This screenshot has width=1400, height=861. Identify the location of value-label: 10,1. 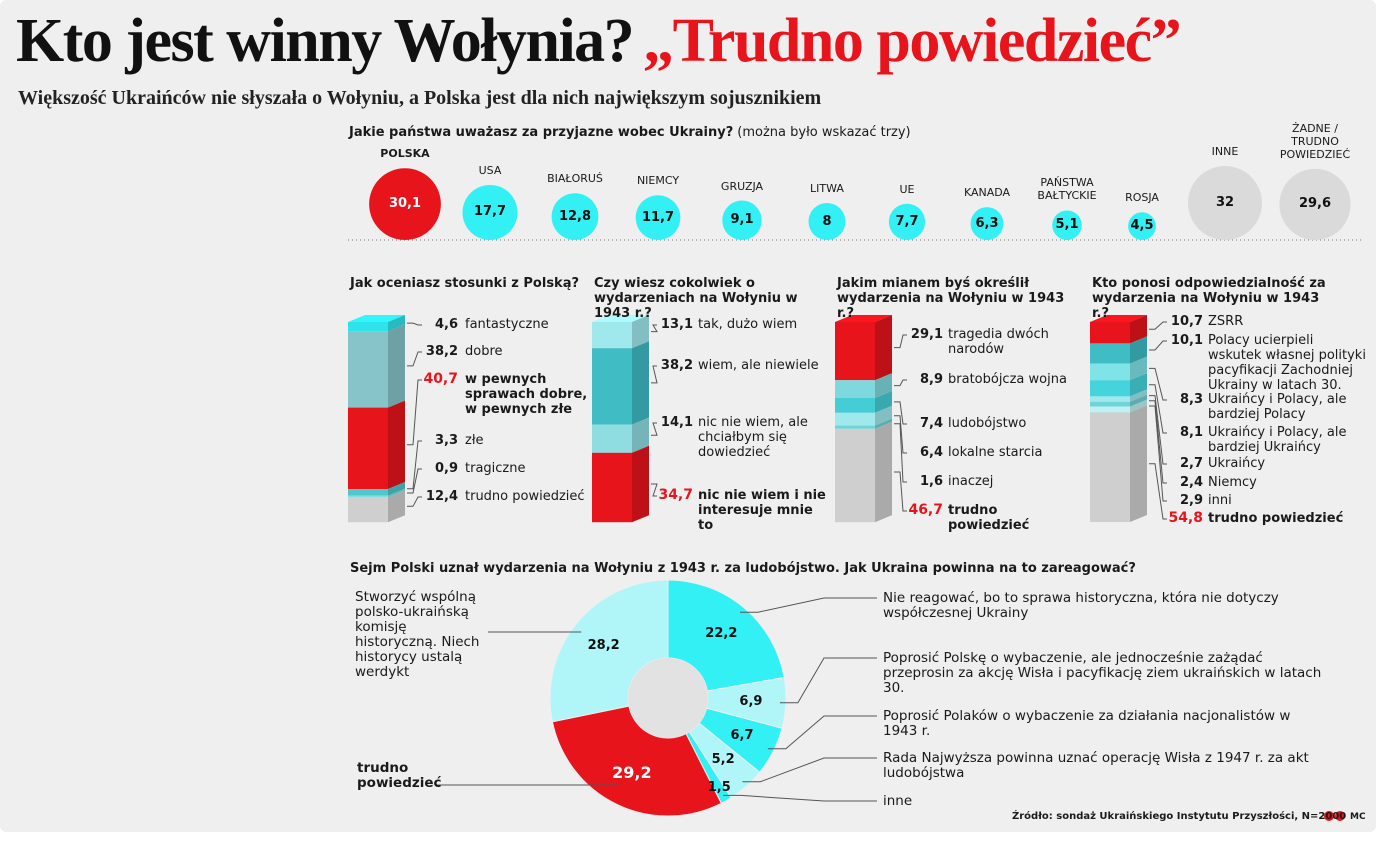
(1186, 340).